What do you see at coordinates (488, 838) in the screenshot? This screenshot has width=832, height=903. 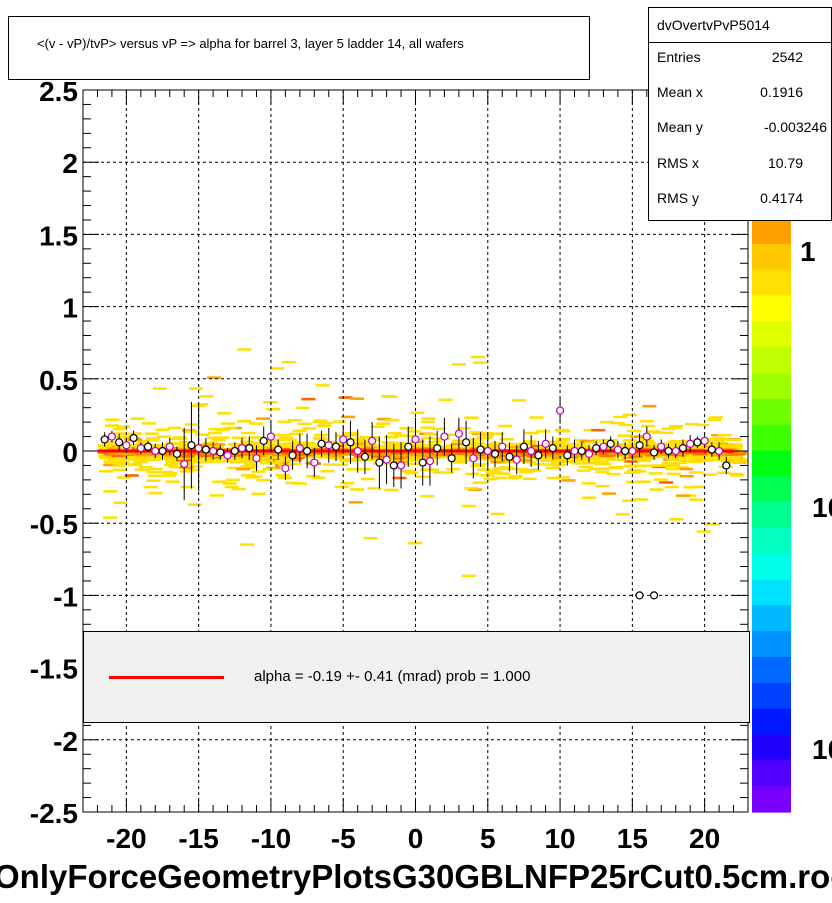 I see `x-tick-label: 5` at bounding box center [488, 838].